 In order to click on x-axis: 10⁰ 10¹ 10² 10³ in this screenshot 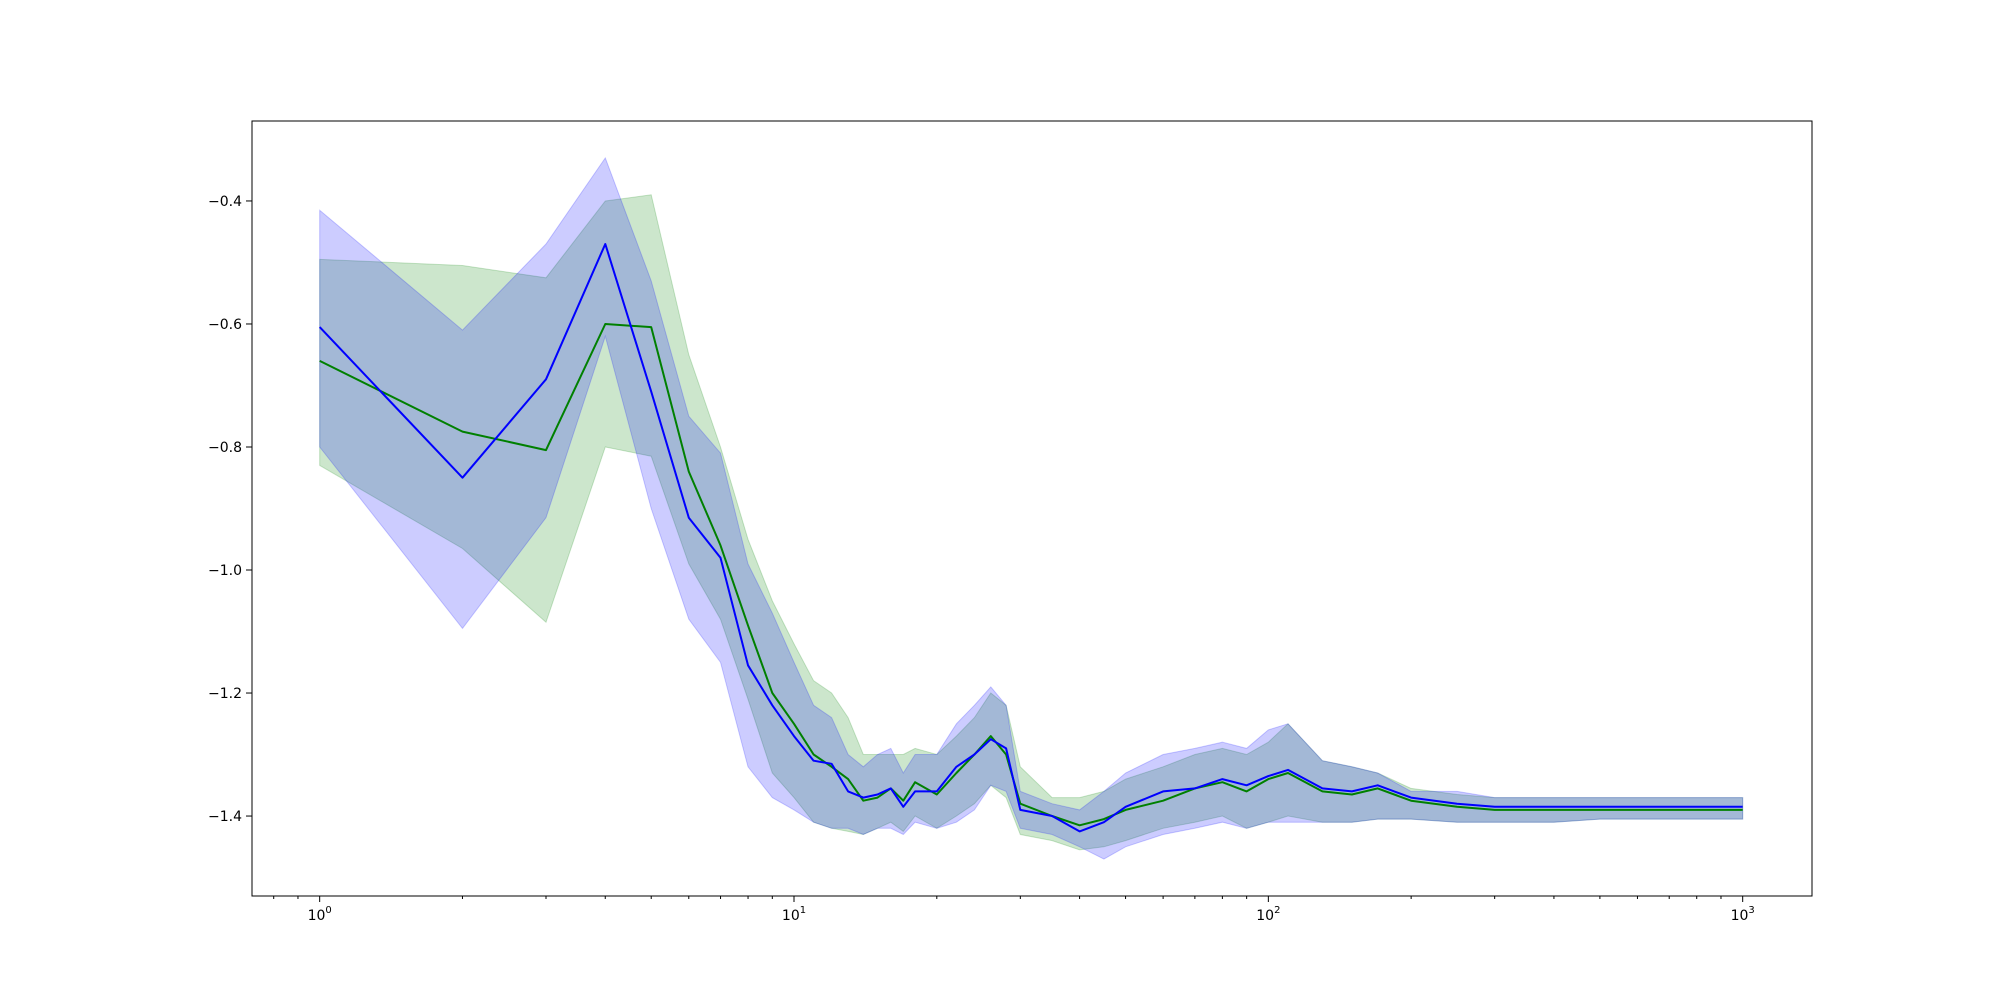, I will do `click(1014, 910)`.